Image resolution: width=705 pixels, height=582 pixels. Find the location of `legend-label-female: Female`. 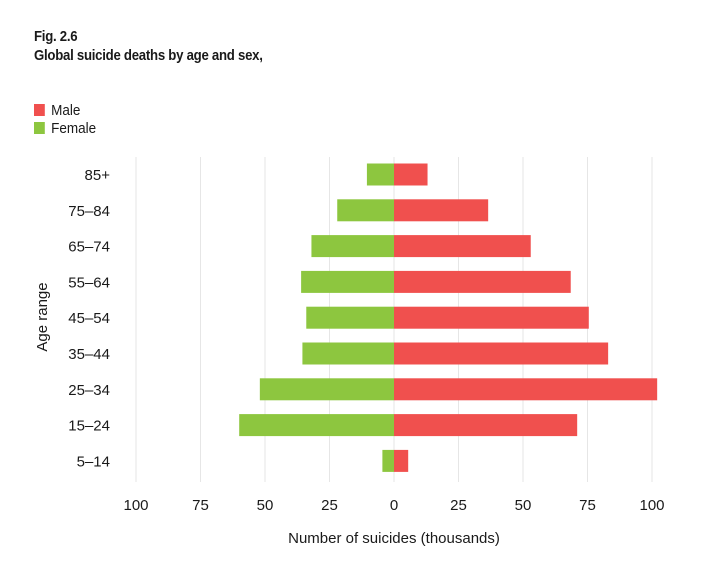

legend-label-female: Female is located at coordinates (74, 128).